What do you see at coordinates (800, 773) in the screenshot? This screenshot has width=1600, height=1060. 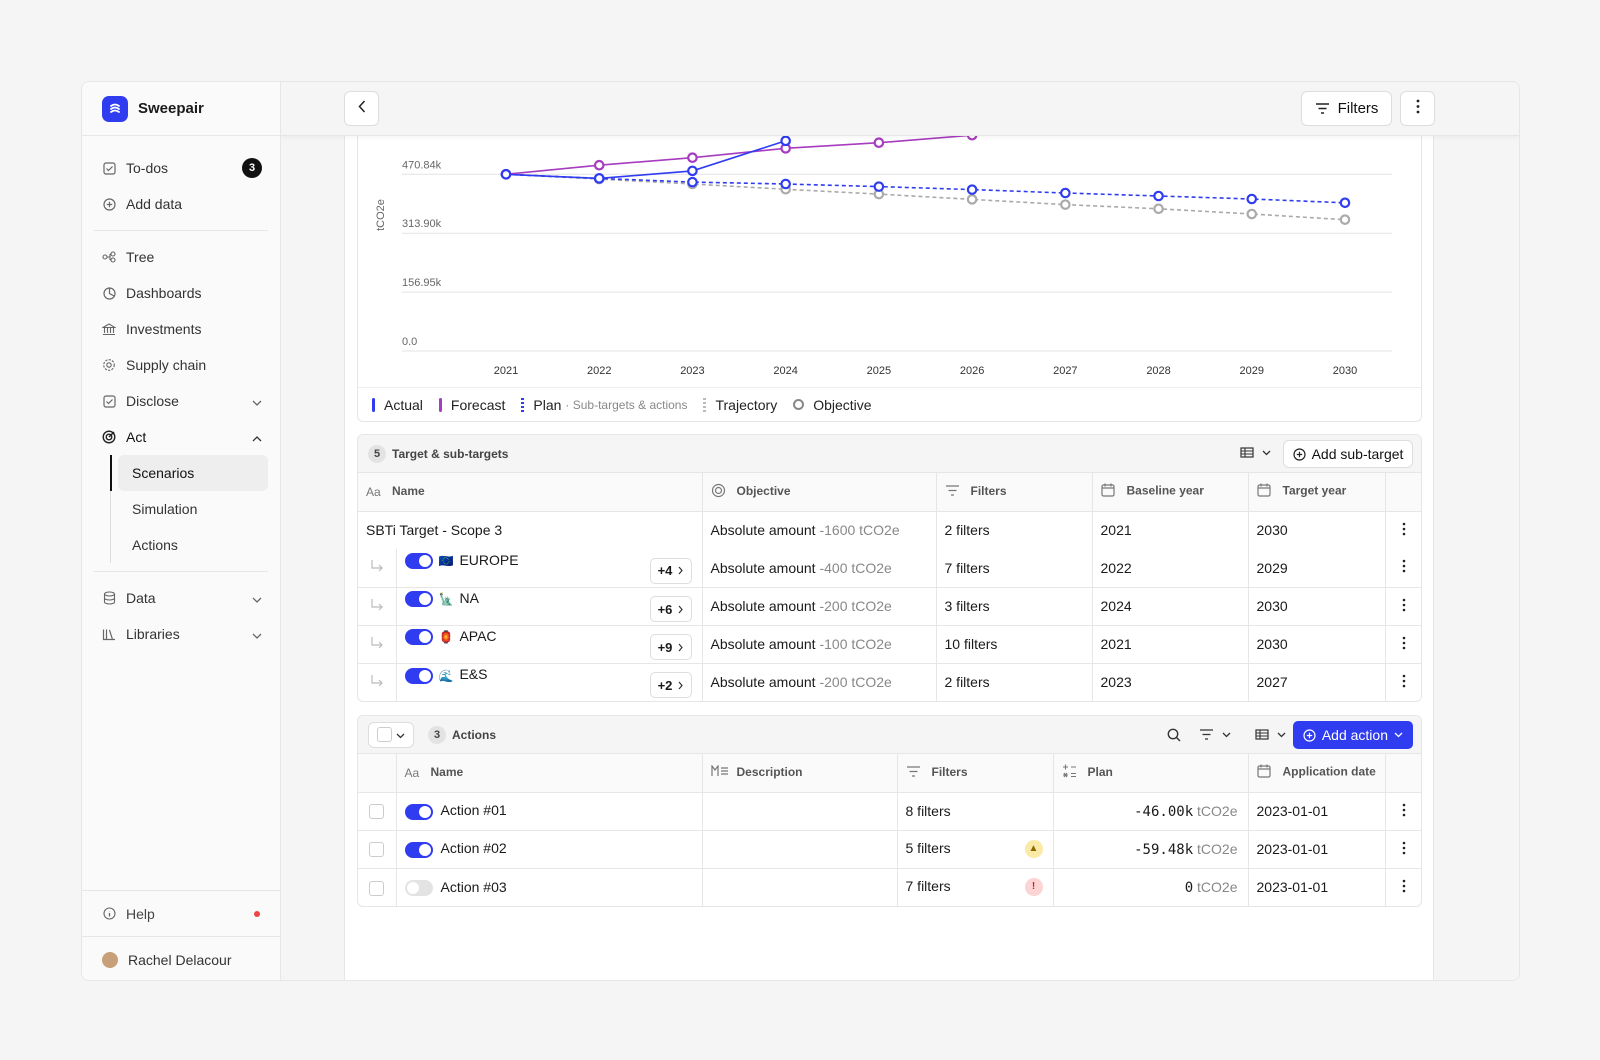 I see `column-header-description: Description` at bounding box center [800, 773].